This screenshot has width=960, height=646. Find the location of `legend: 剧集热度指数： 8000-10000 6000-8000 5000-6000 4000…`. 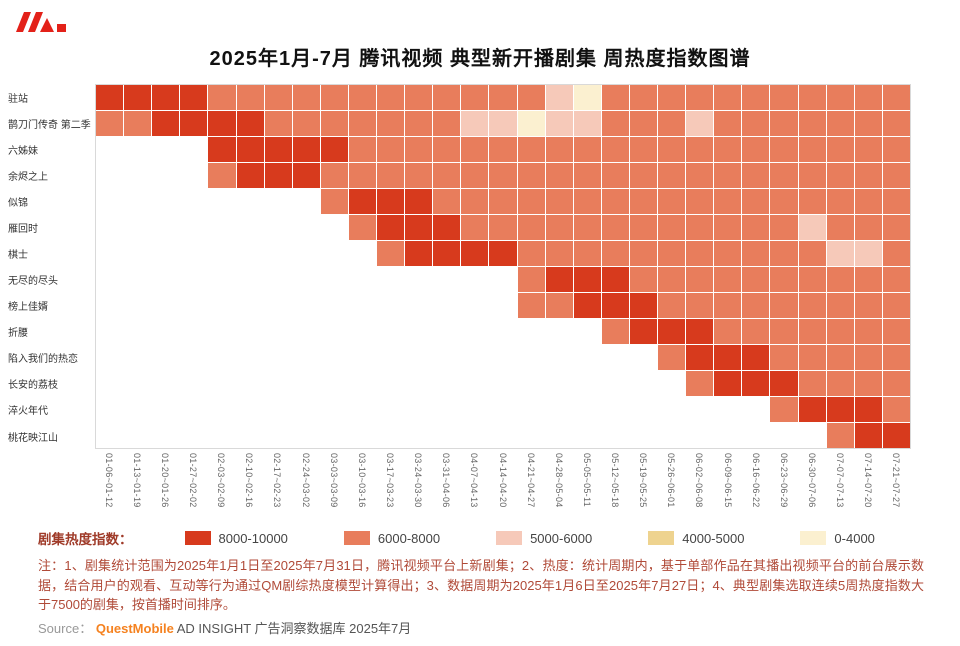

legend: 剧集热度指数： 8000-10000 6000-8000 5000-6000 4000… is located at coordinates (484, 538).